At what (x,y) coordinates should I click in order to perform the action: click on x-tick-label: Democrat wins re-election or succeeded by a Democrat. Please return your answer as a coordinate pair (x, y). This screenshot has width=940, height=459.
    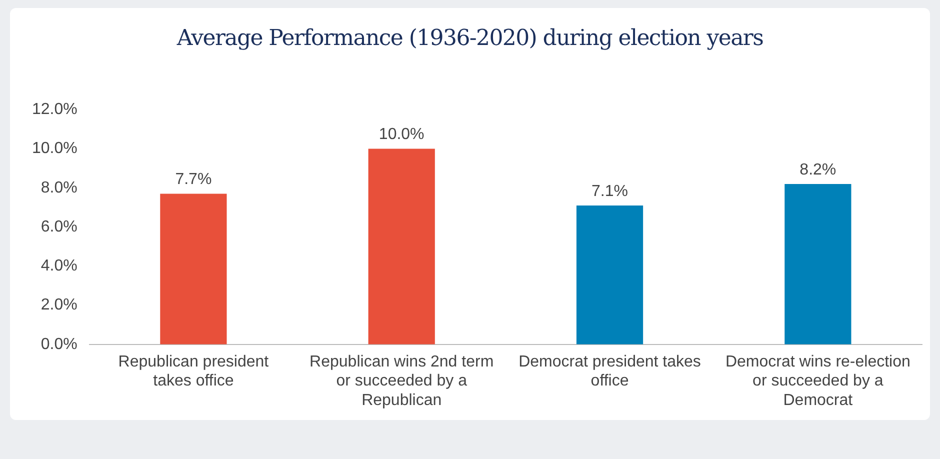
    Looking at the image, I should click on (817, 381).